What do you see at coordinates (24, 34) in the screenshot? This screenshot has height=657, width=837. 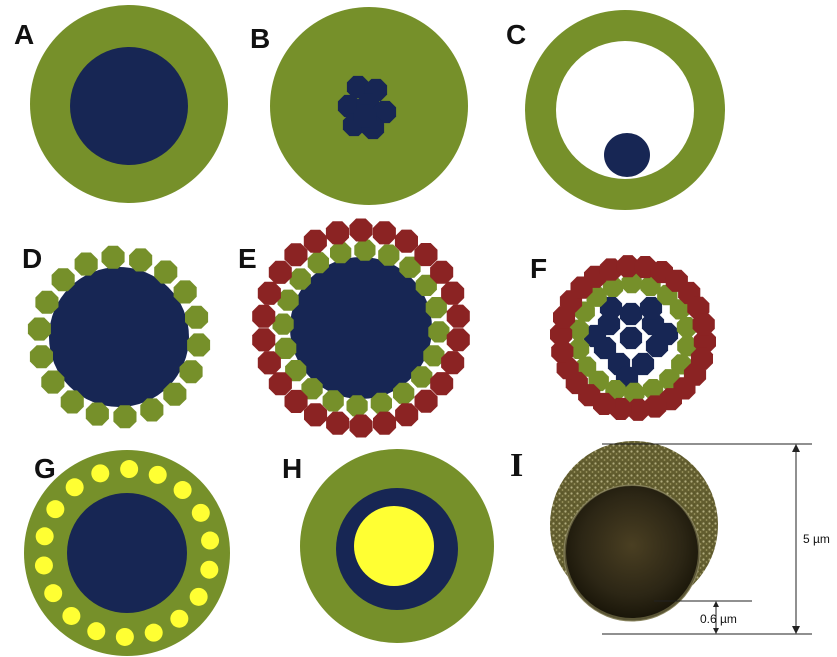 I see `panel-label-a: A` at bounding box center [24, 34].